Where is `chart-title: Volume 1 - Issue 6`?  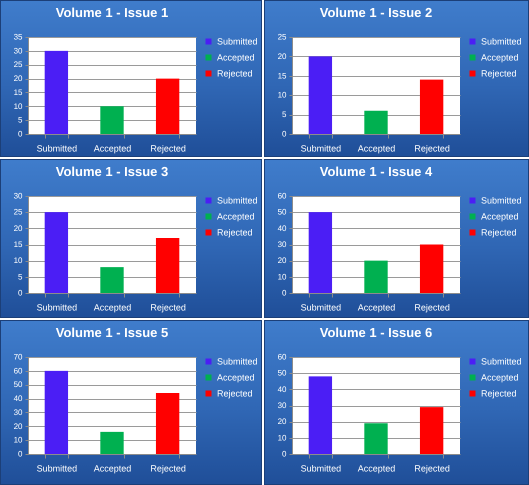
chart-title: Volume 1 - Issue 6 is located at coordinates (376, 332).